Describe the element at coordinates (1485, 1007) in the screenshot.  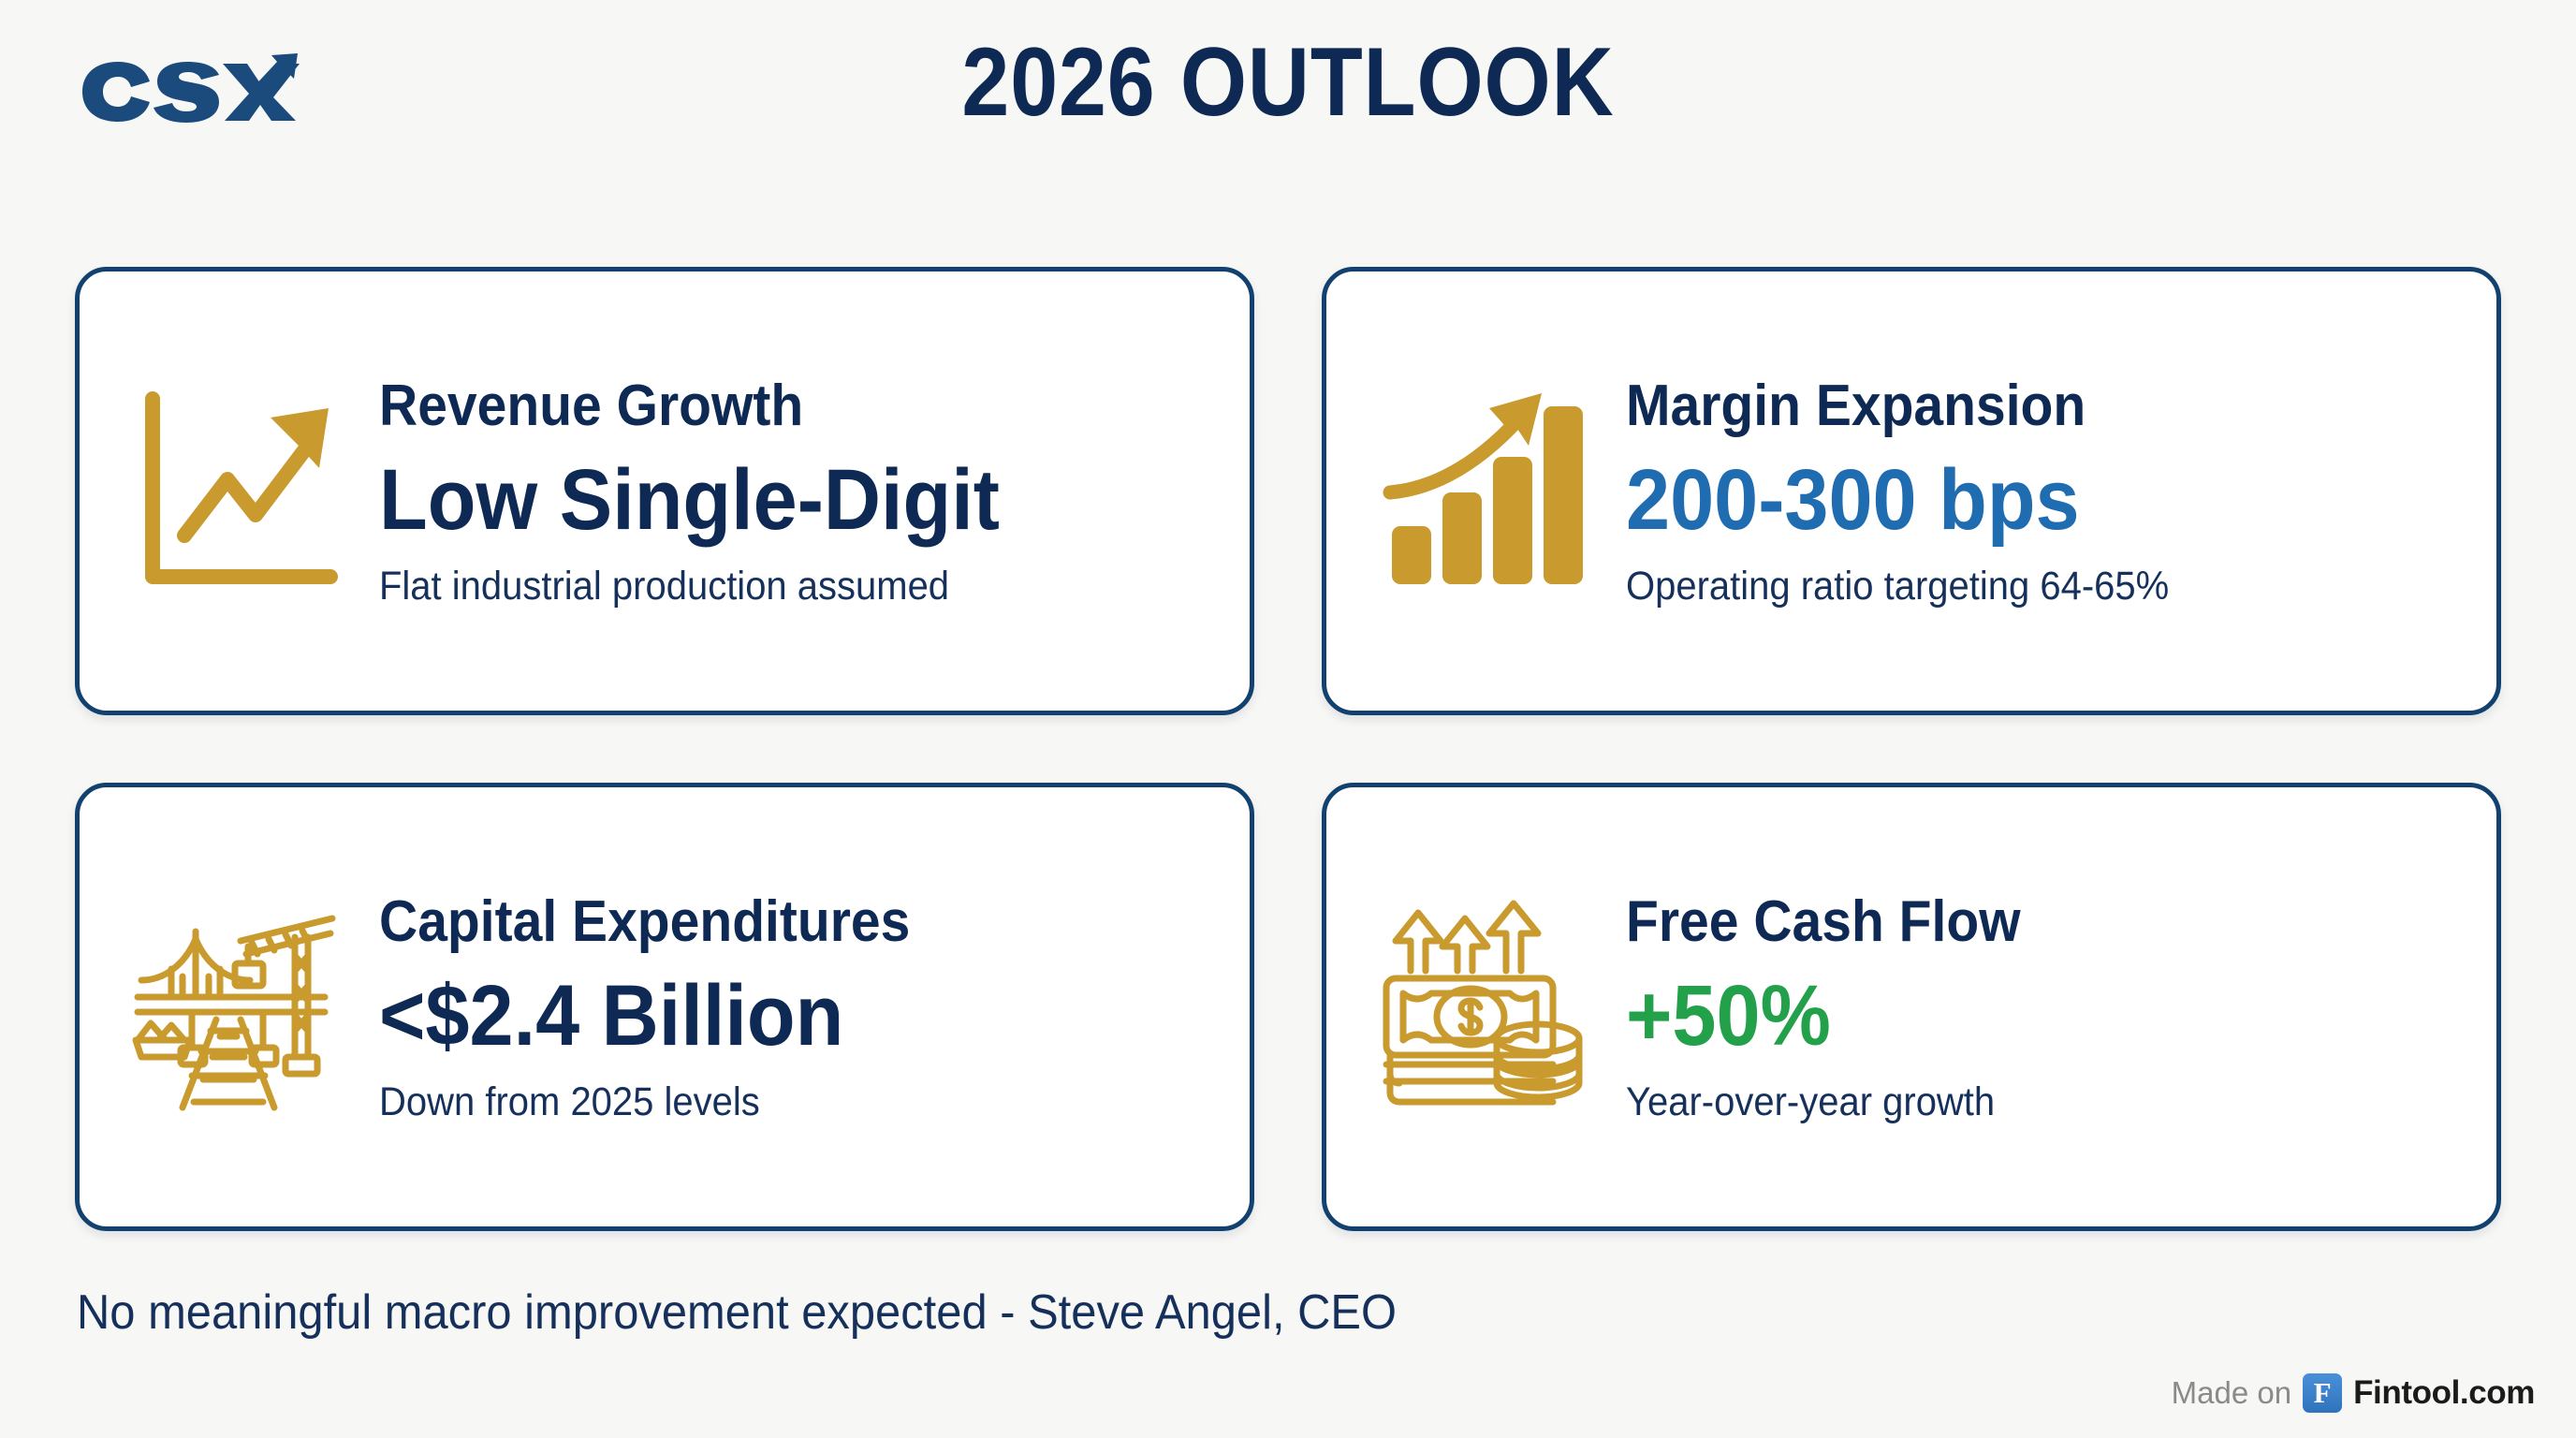
I see `cash-flow-icon` at that location.